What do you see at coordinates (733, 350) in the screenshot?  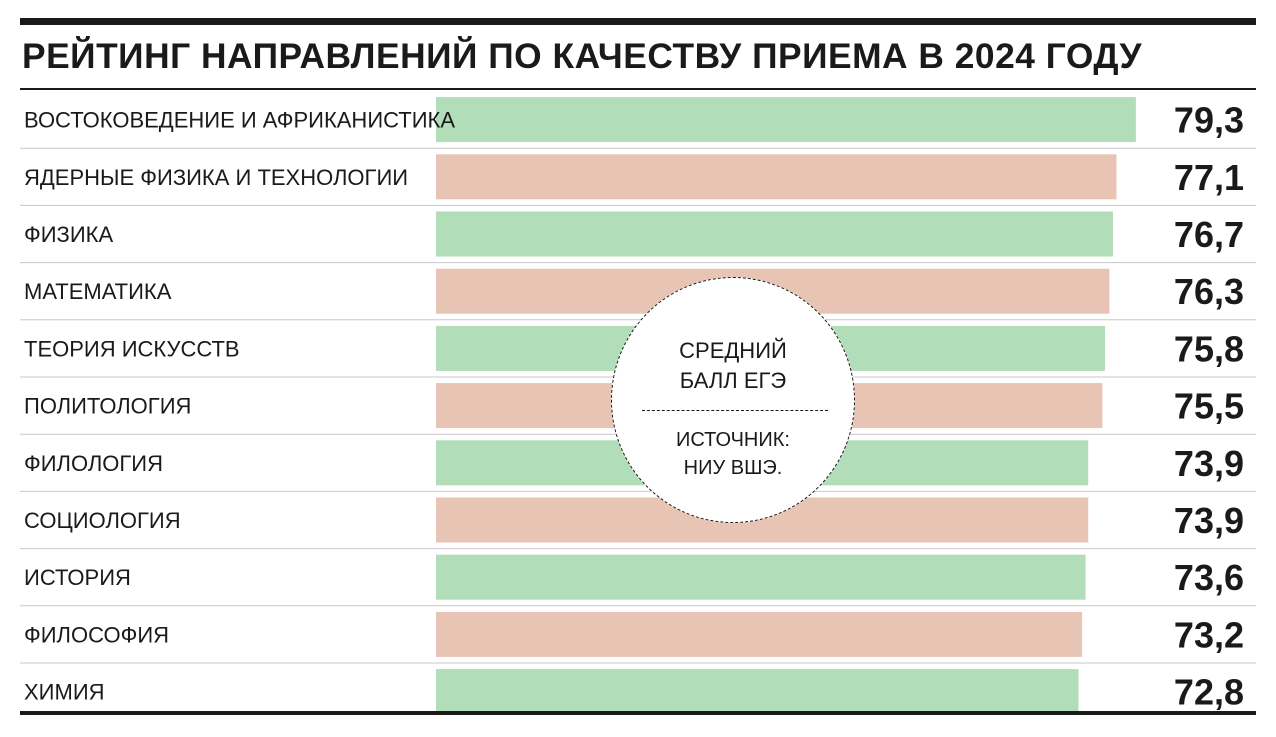 I see `metric-caption-line1: СРЕДНИЙ` at bounding box center [733, 350].